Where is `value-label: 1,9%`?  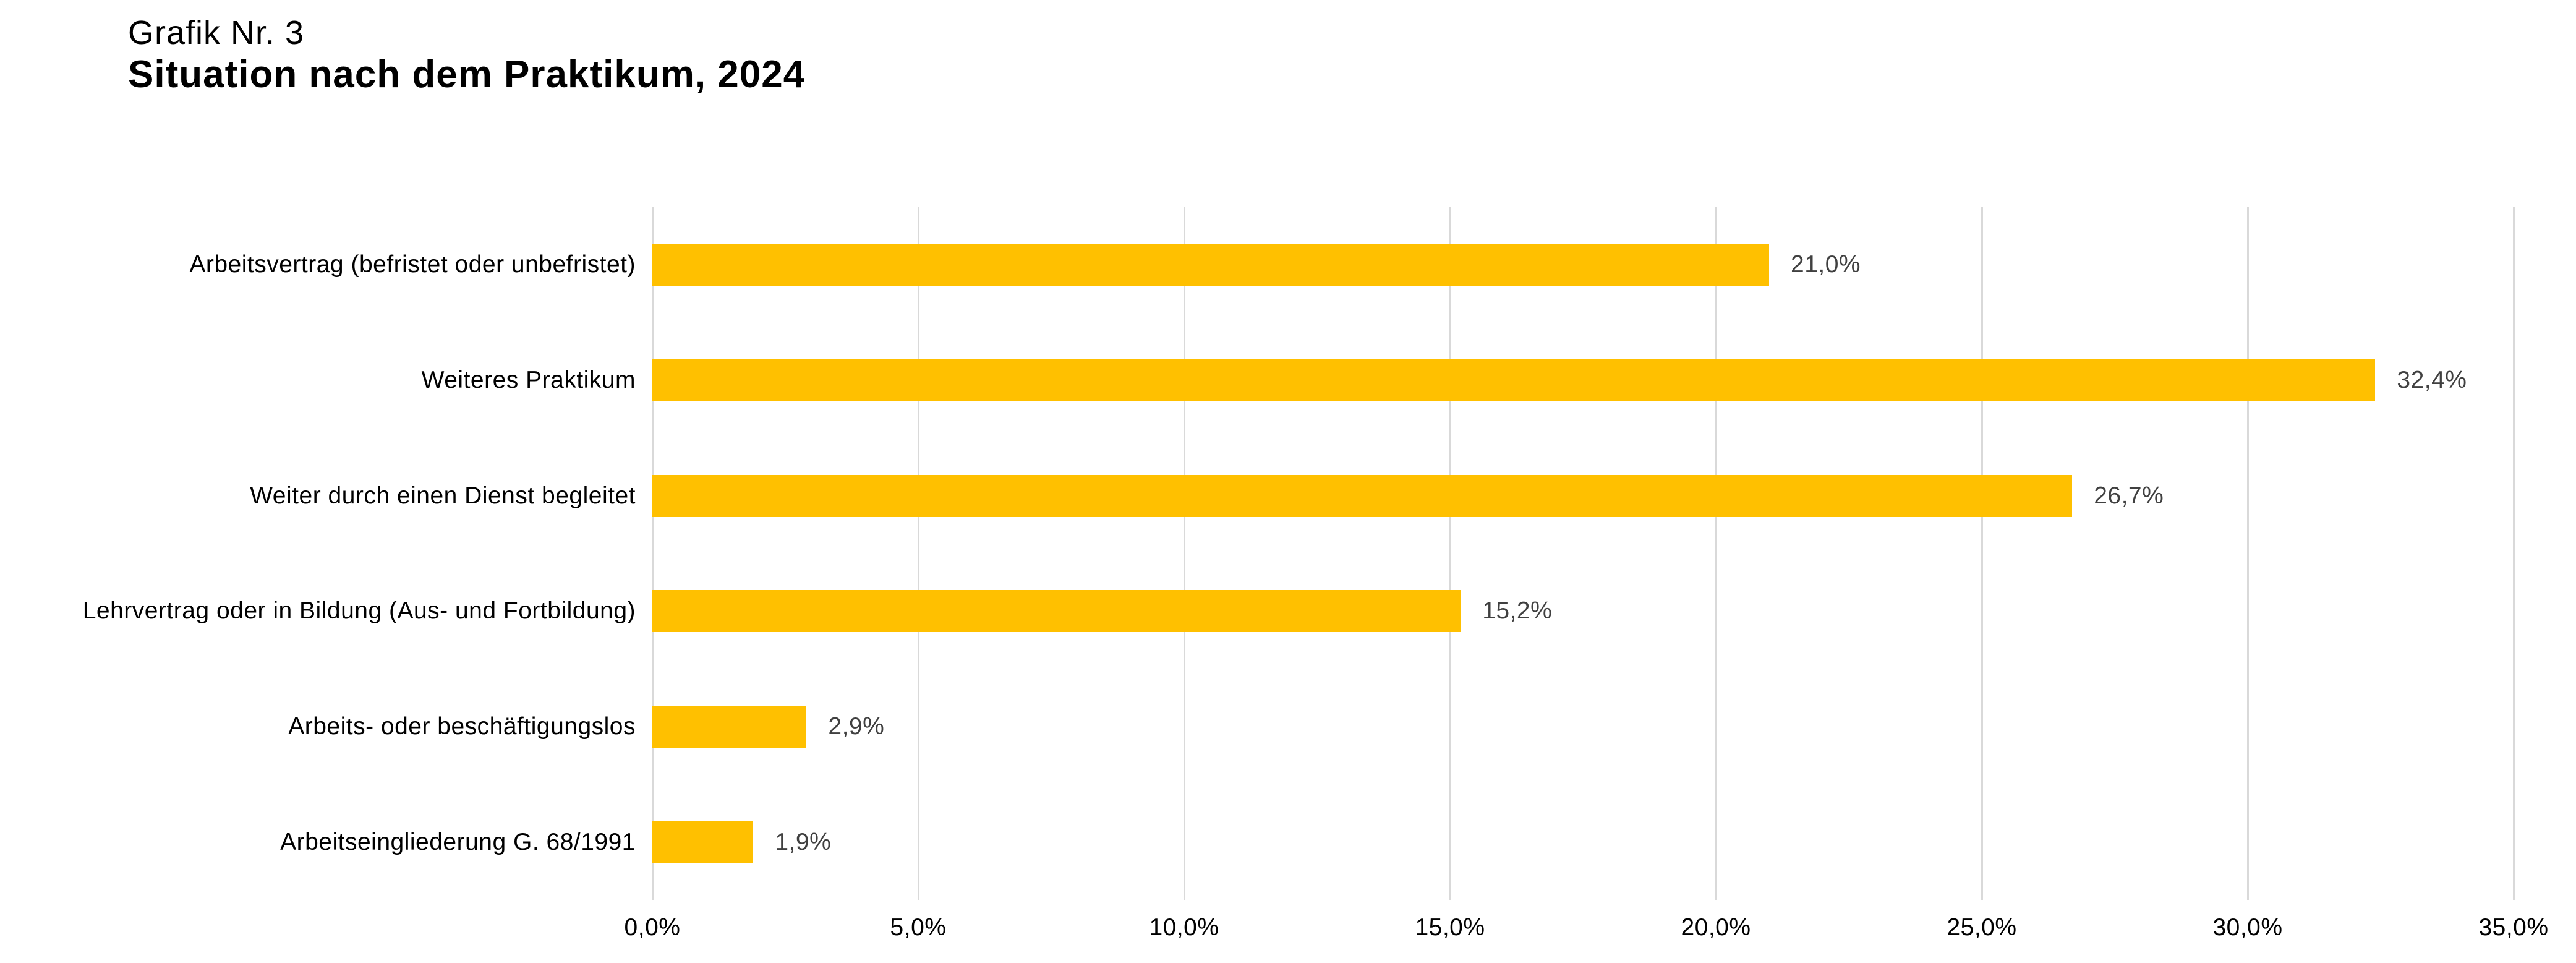
value-label: 1,9% is located at coordinates (803, 841).